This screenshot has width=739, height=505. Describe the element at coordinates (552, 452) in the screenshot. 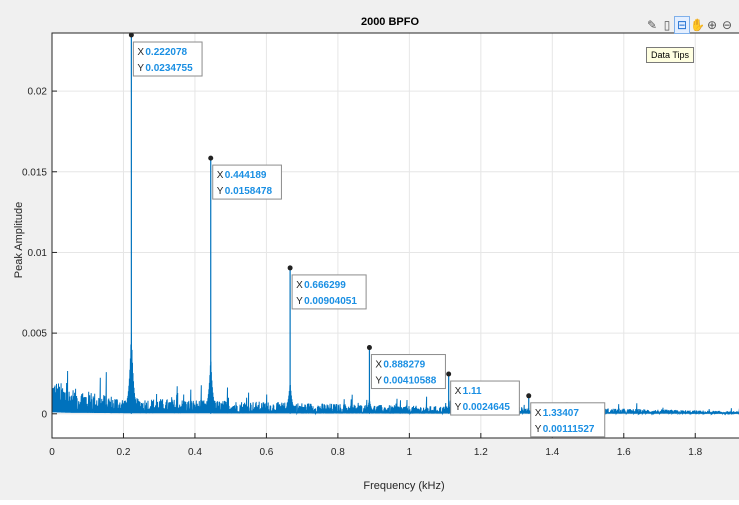

I see `x-tick-label: 1.4` at that location.